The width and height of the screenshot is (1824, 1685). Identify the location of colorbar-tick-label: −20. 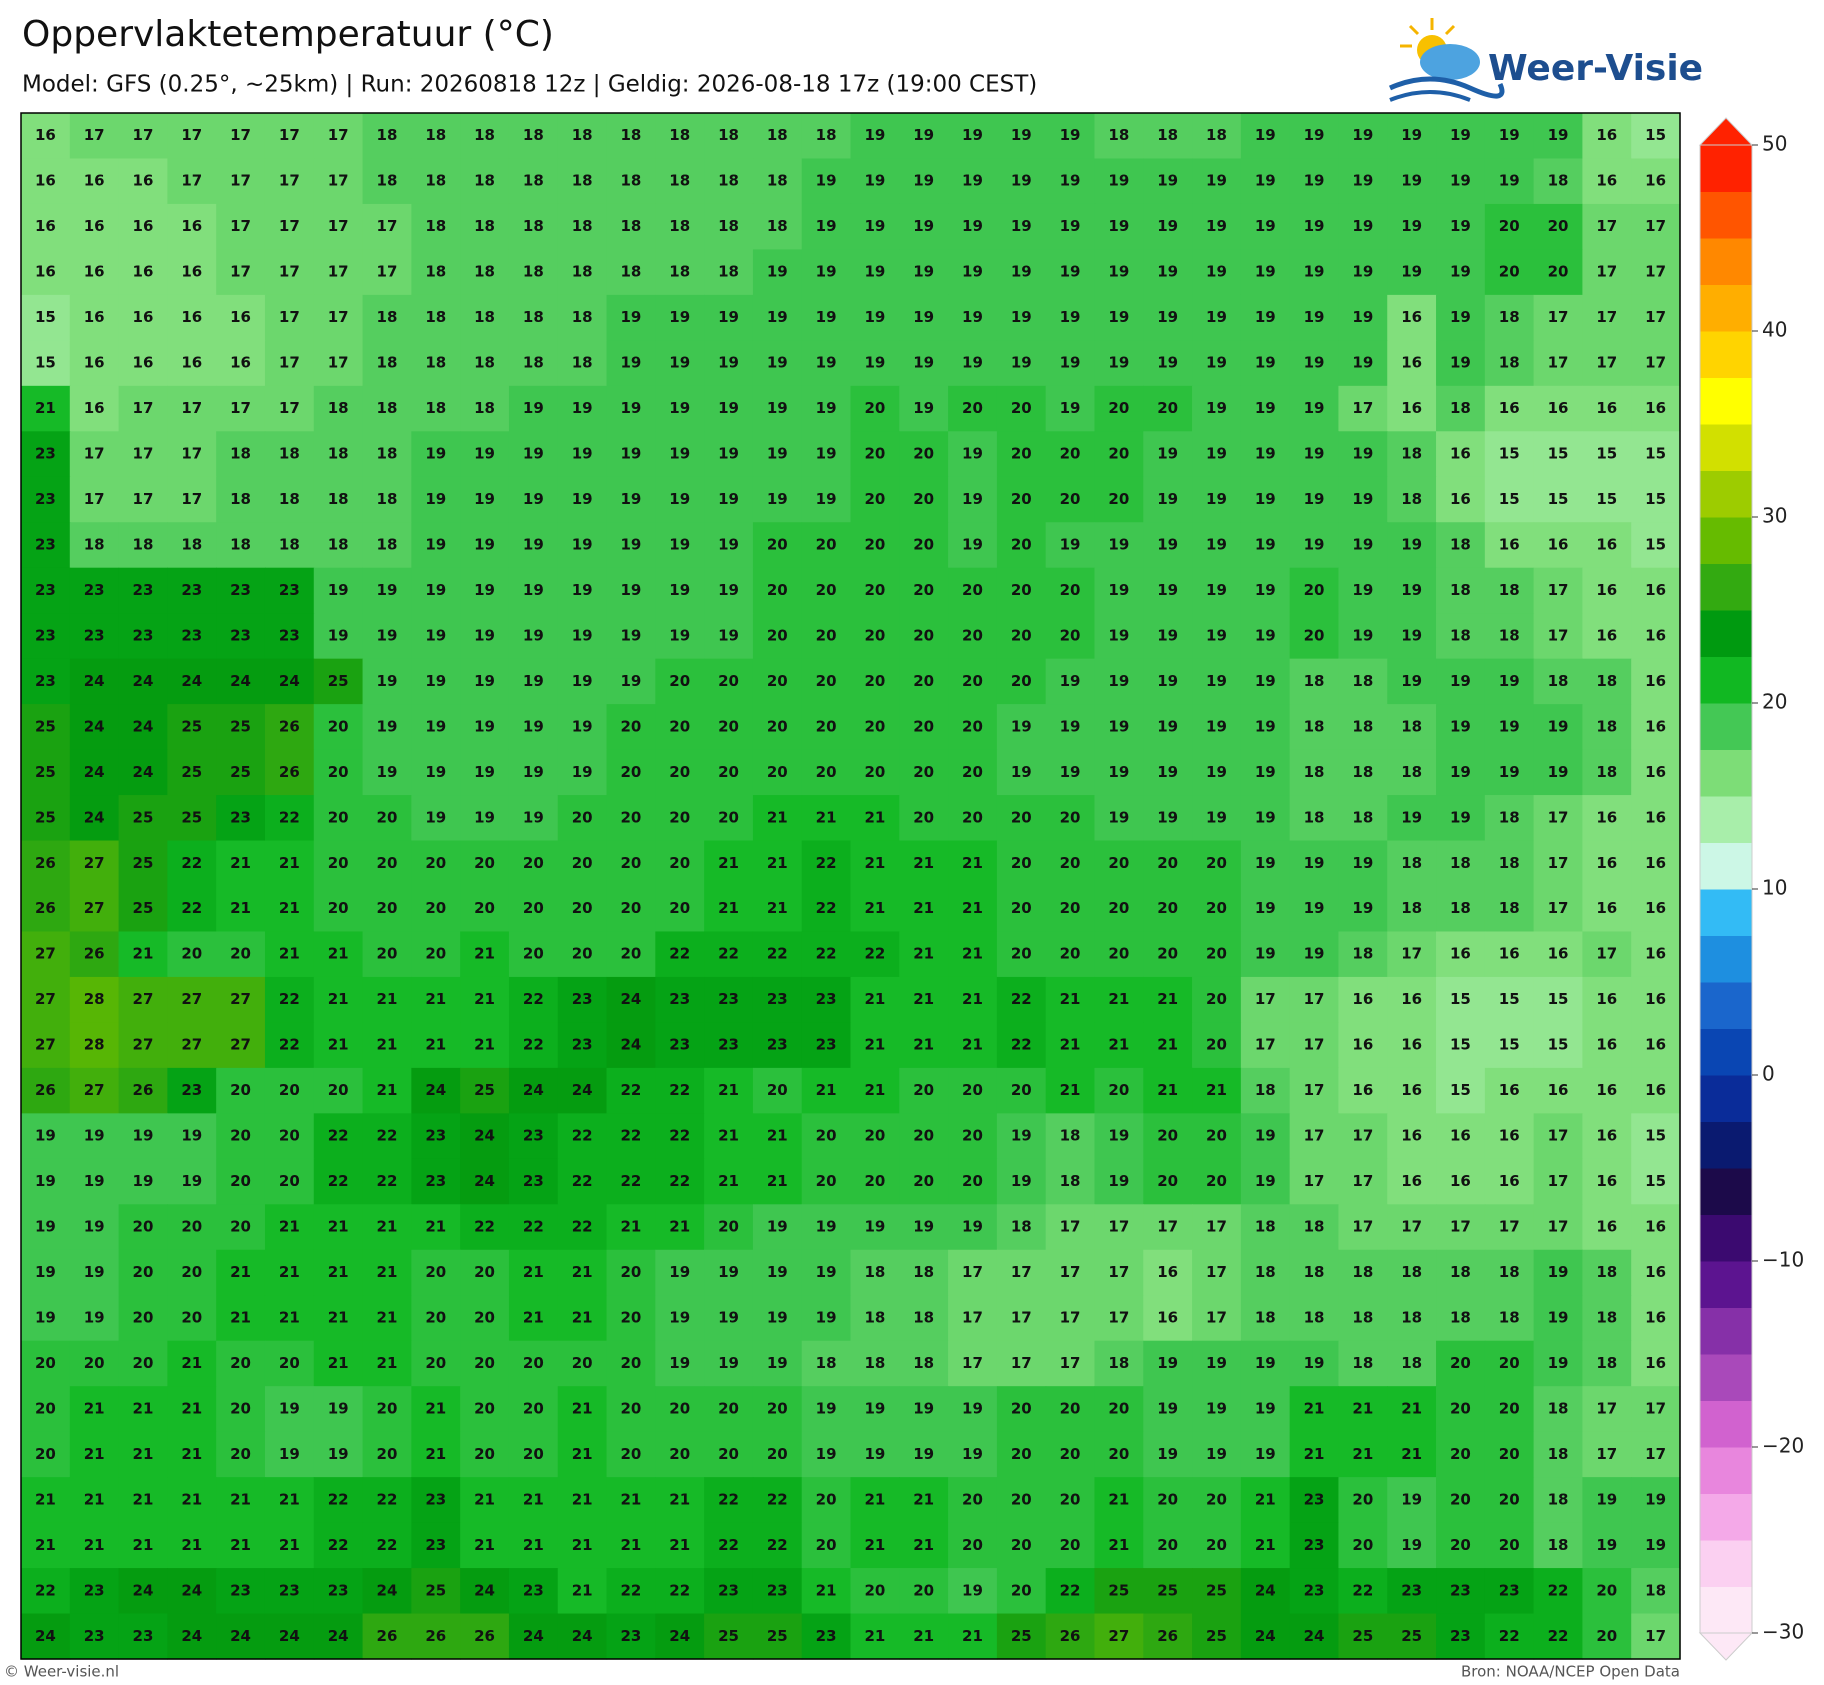
(1783, 1446).